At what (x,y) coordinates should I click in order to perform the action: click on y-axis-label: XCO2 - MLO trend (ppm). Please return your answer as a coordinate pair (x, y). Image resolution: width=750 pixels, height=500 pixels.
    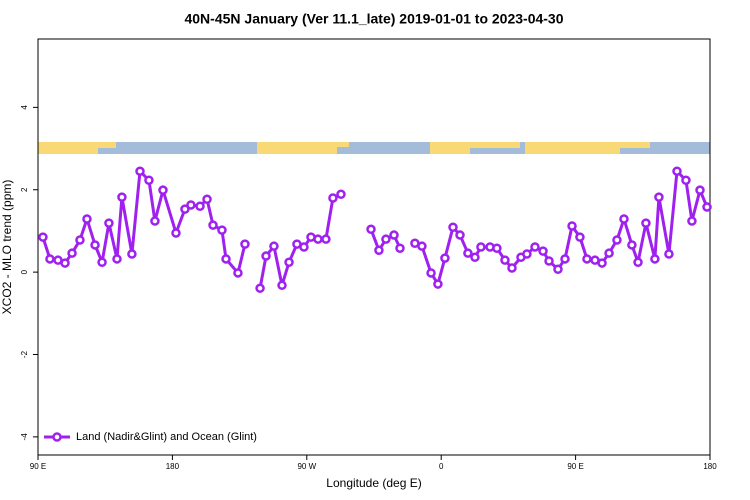
    Looking at the image, I should click on (7, 247).